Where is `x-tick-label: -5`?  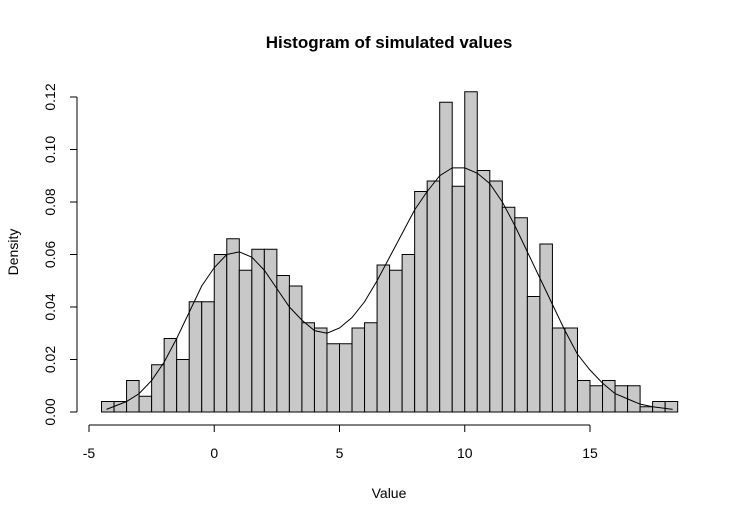 x-tick-label: -5 is located at coordinates (89, 453).